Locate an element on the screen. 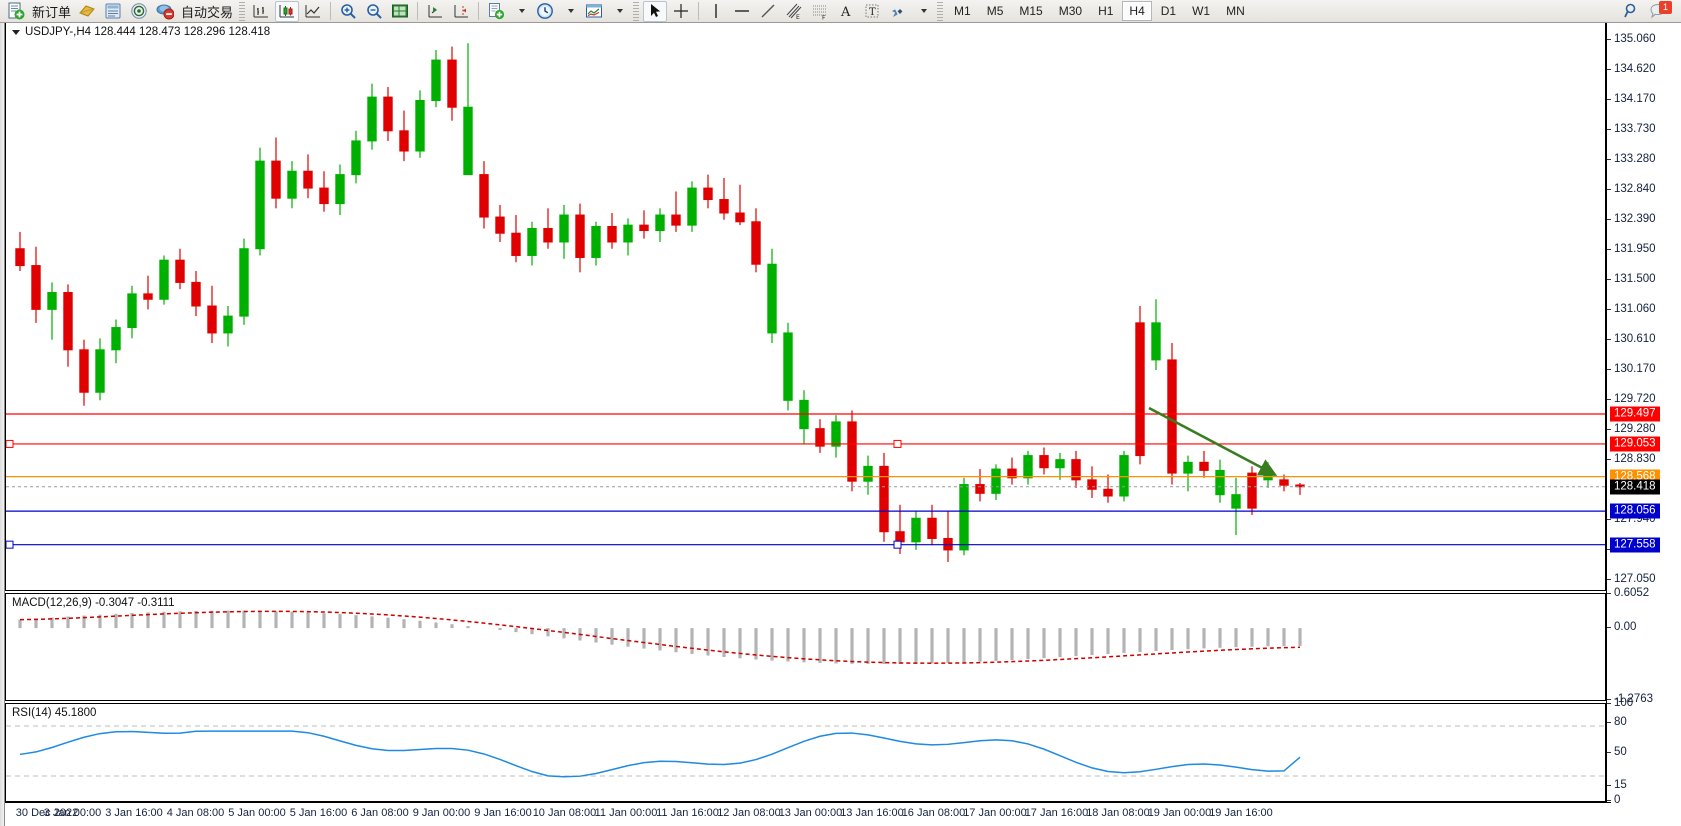 The image size is (1681, 826). auto-scroll-icon is located at coordinates (435, 11).